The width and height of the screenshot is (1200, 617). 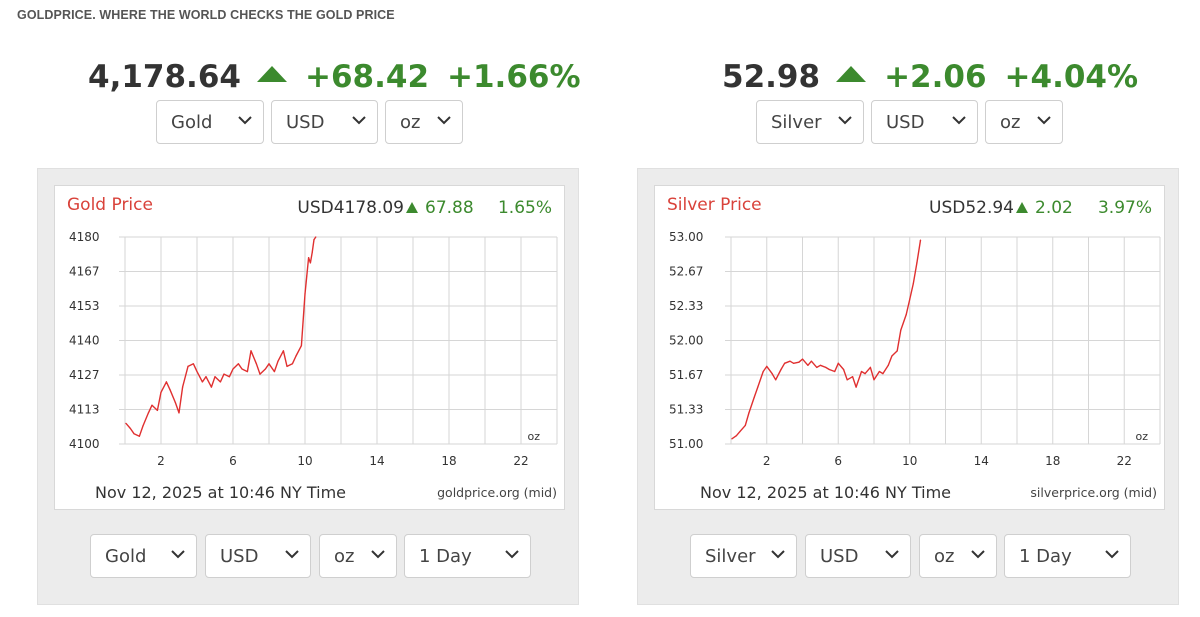 I want to click on silver-up-arrow-icon, so click(x=851, y=74).